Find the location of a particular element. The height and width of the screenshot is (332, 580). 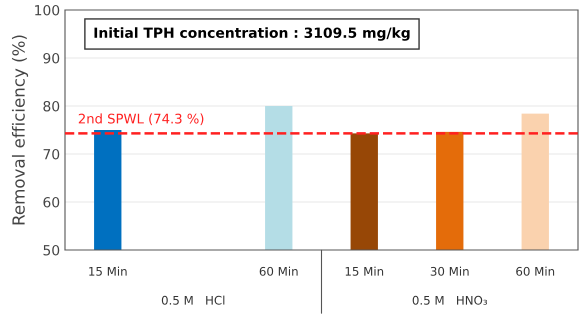

text: 0.5 M HNO₃ is located at coordinates (450, 300).